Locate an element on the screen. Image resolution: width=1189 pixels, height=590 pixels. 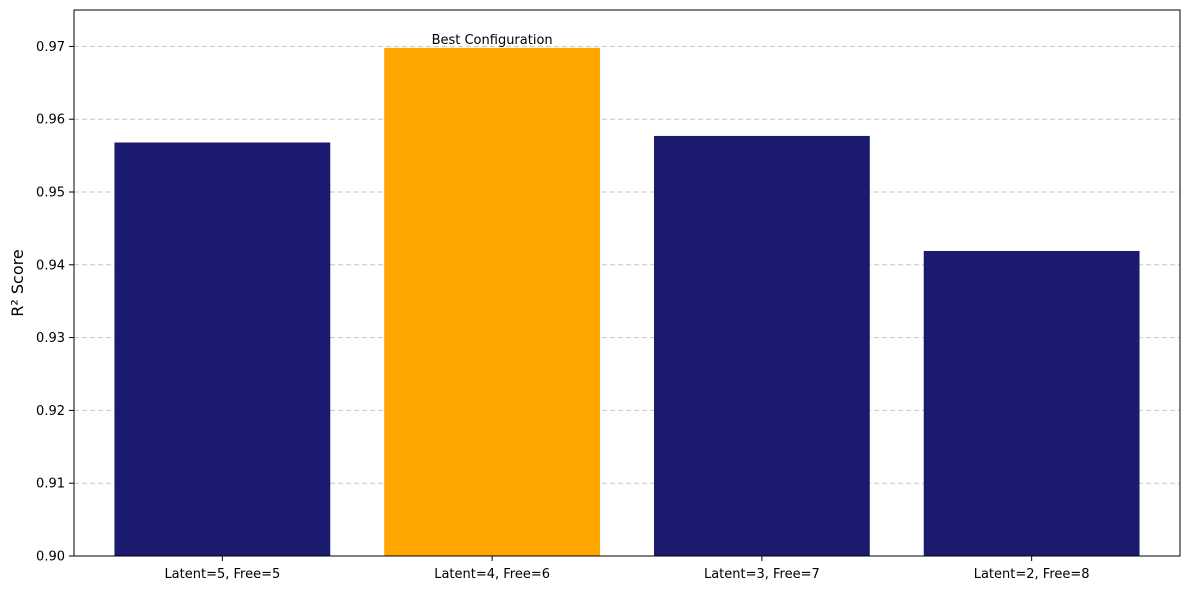
y-tick-label: 0.93 is located at coordinates (50, 338).